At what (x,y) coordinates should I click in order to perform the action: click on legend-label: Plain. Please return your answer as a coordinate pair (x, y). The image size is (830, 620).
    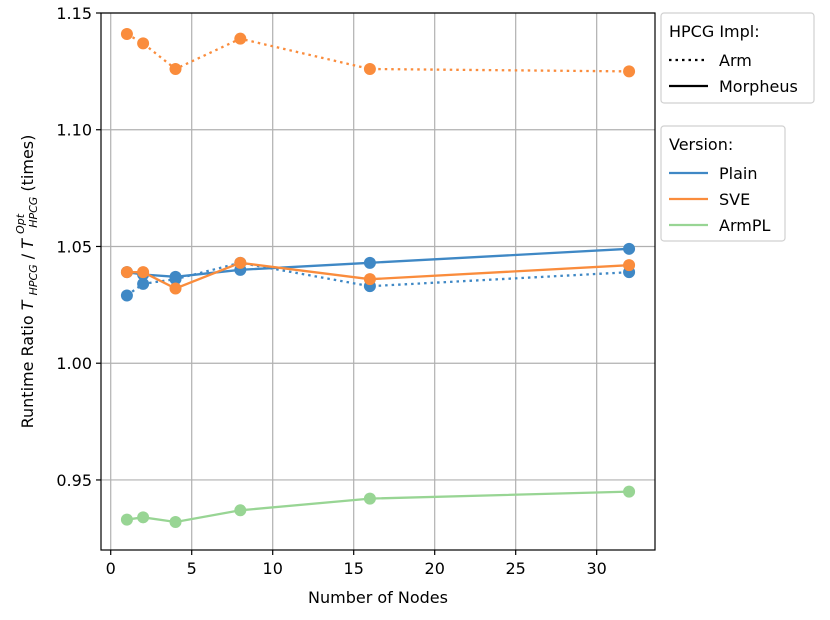
    Looking at the image, I should click on (738, 173).